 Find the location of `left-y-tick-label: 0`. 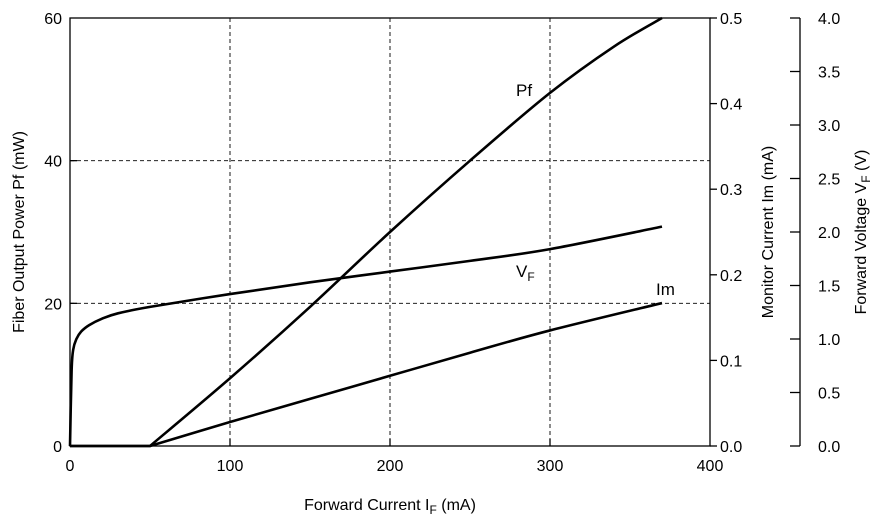

left-y-tick-label: 0 is located at coordinates (57, 447).